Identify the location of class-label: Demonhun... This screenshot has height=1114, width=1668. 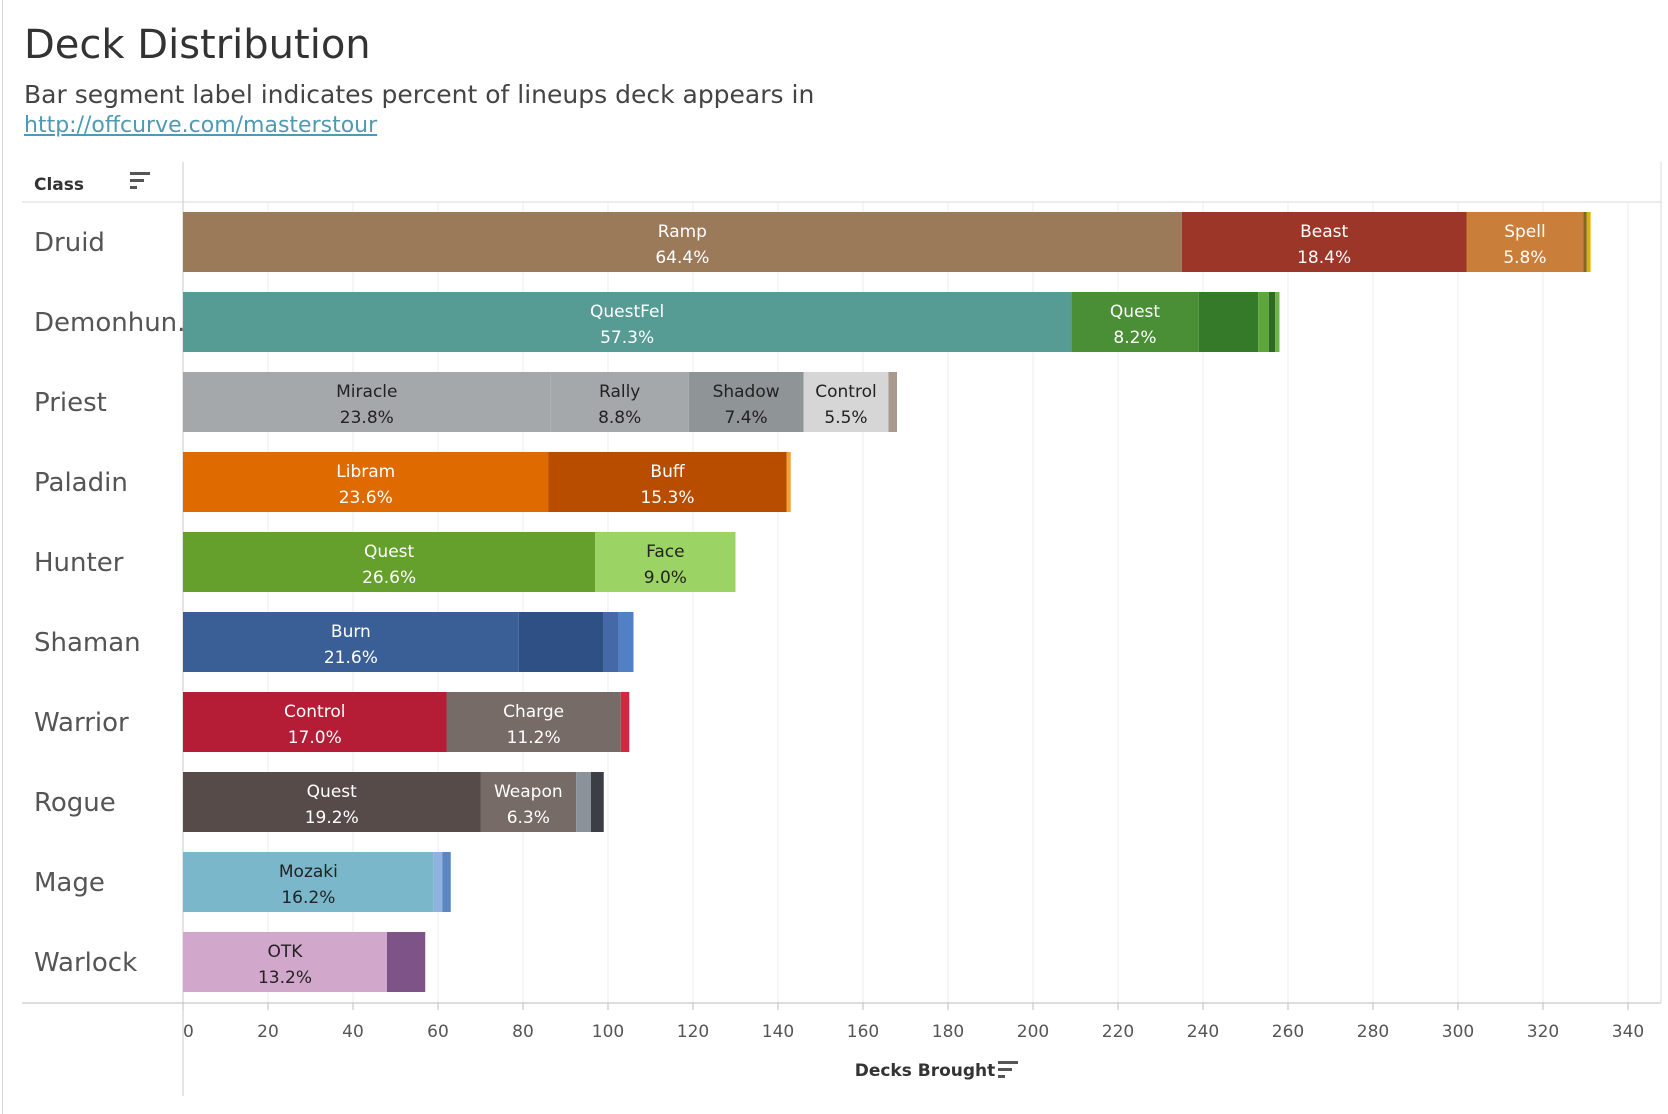
(114, 323).